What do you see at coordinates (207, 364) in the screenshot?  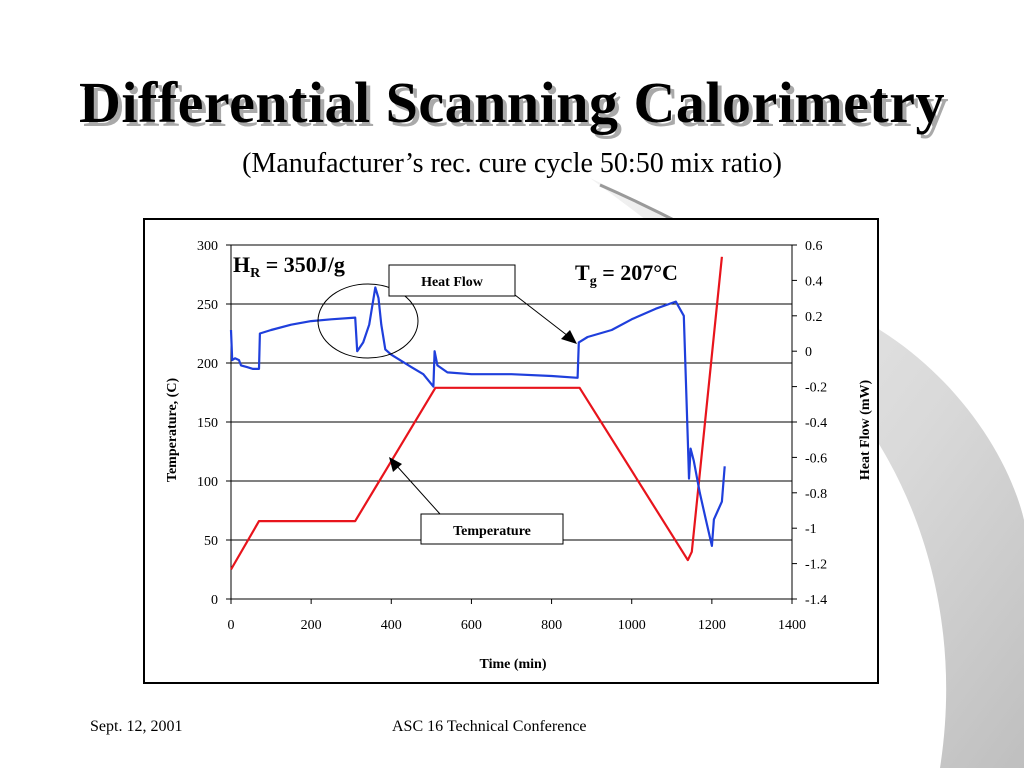 I see `y-tick-label: 200` at bounding box center [207, 364].